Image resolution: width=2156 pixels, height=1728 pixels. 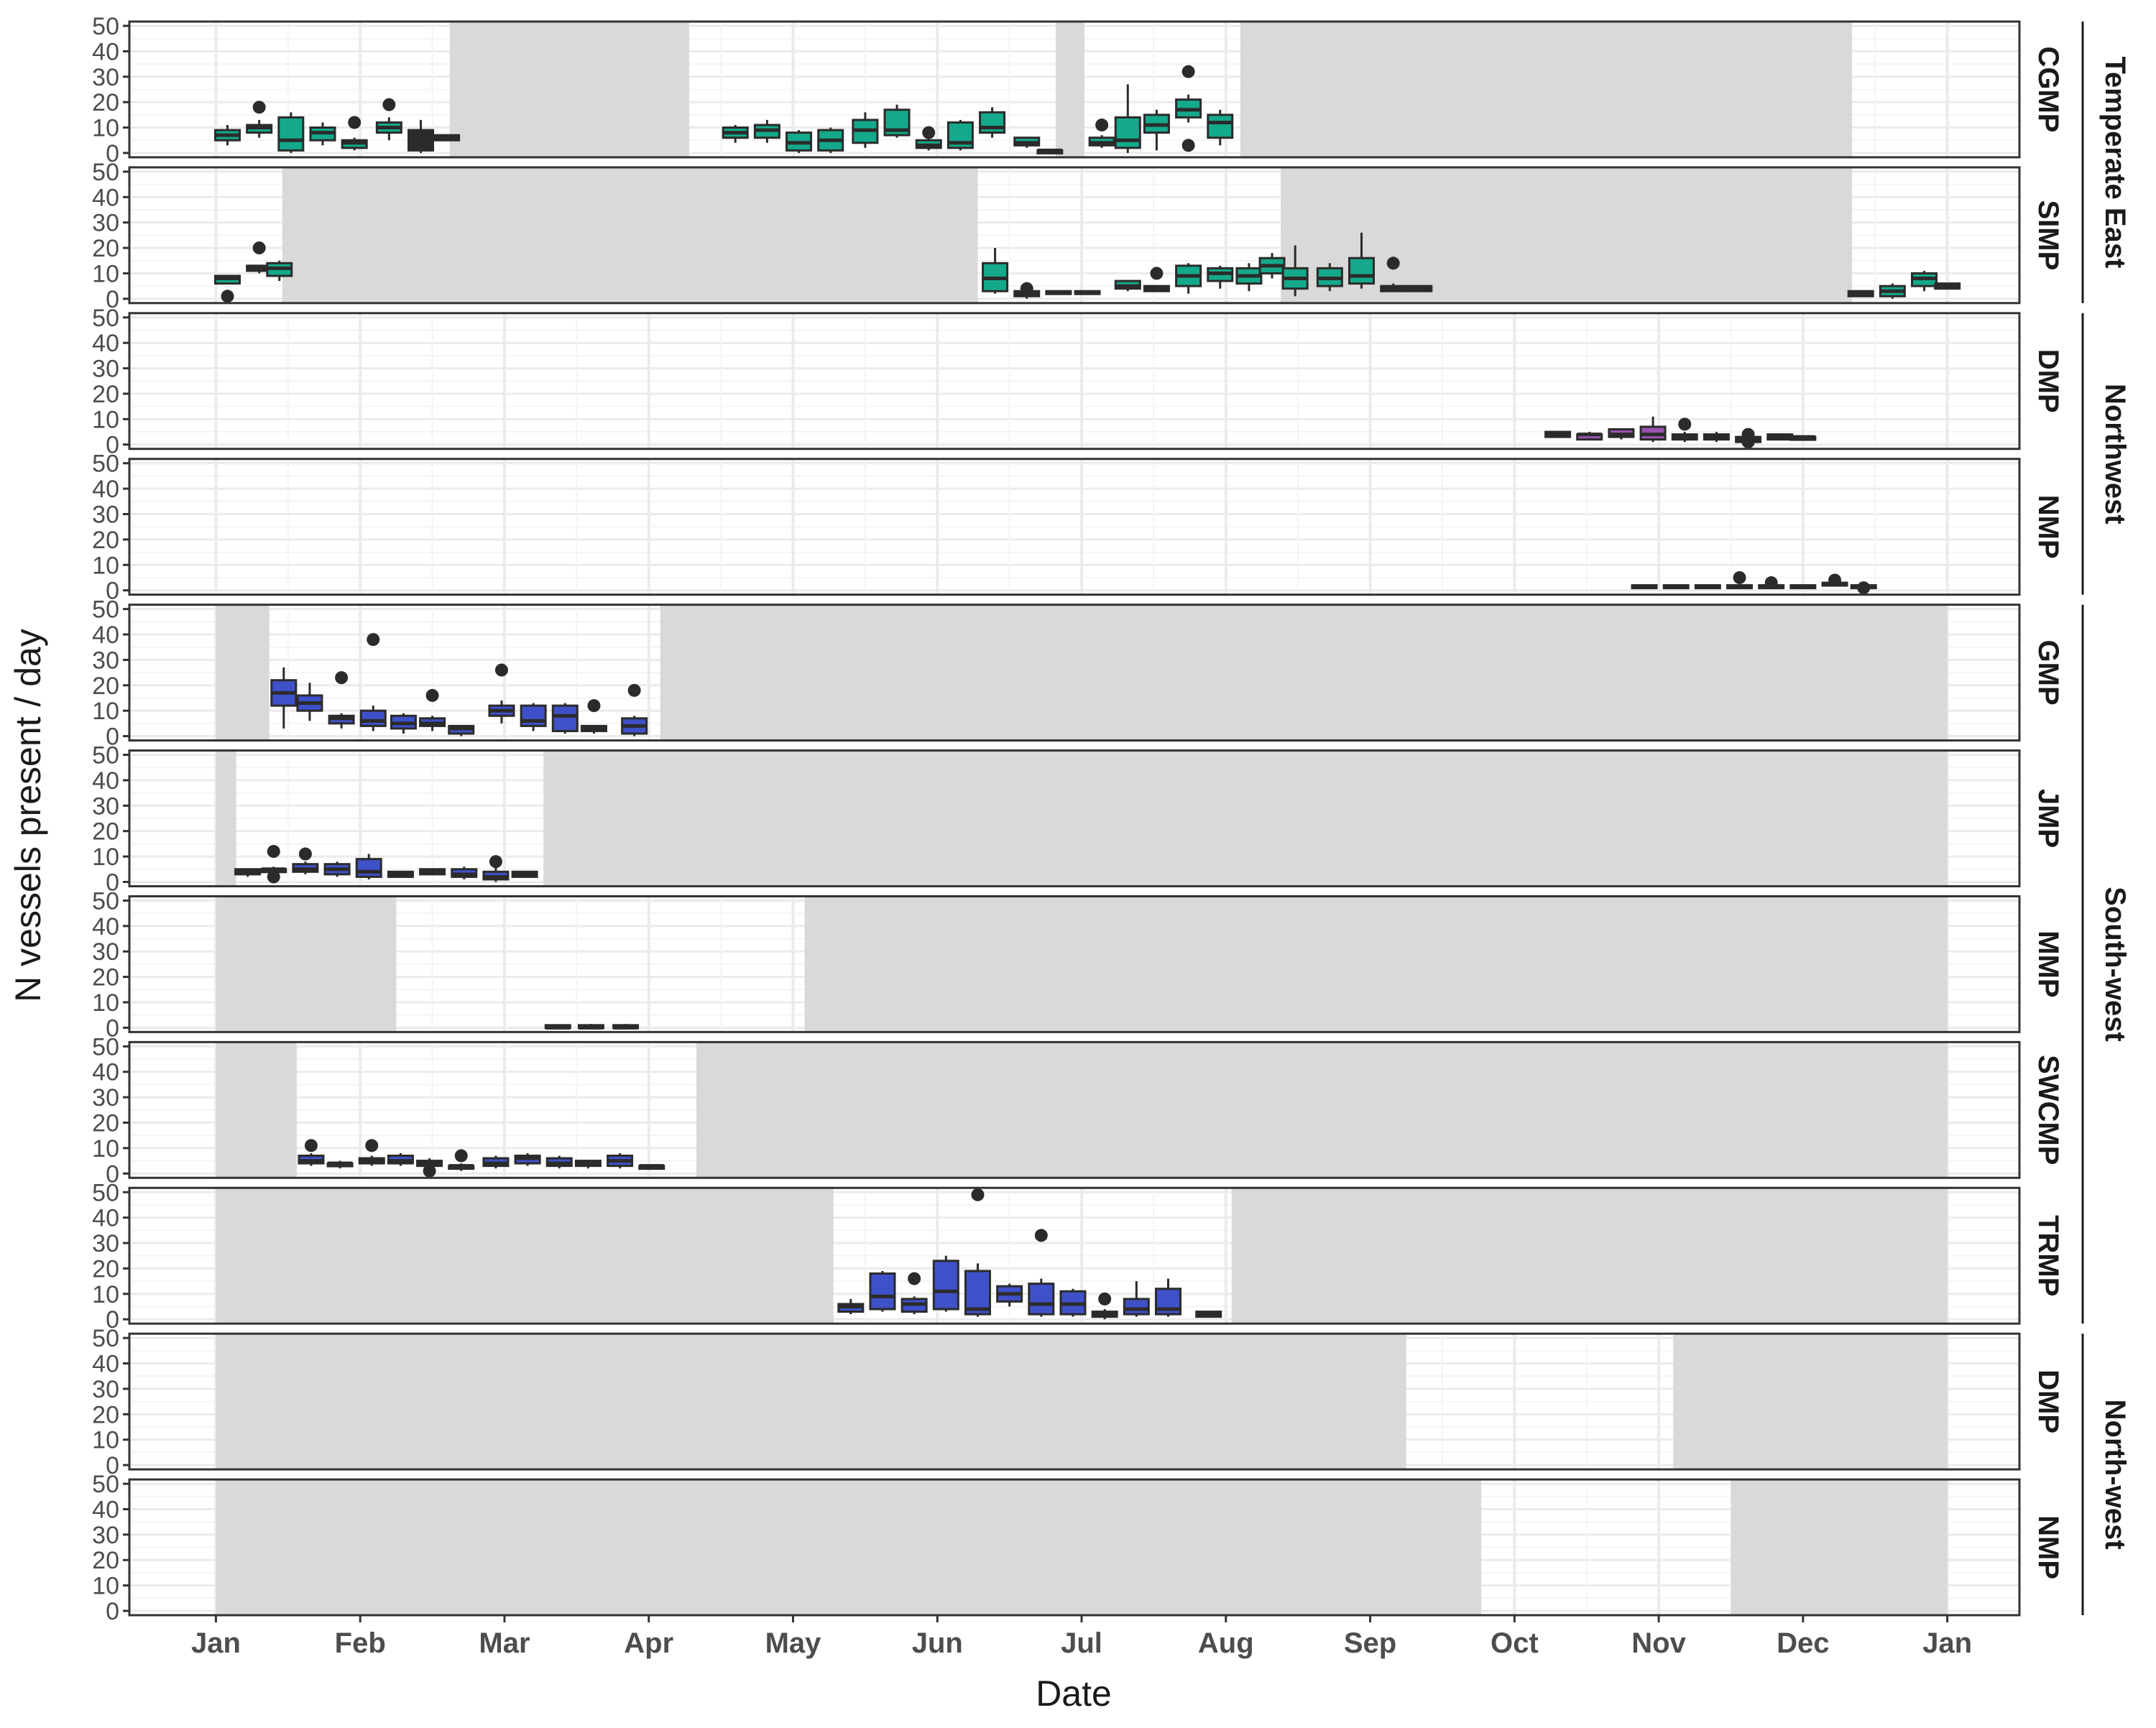 I want to click on panel-label: MMP, so click(x=2048, y=964).